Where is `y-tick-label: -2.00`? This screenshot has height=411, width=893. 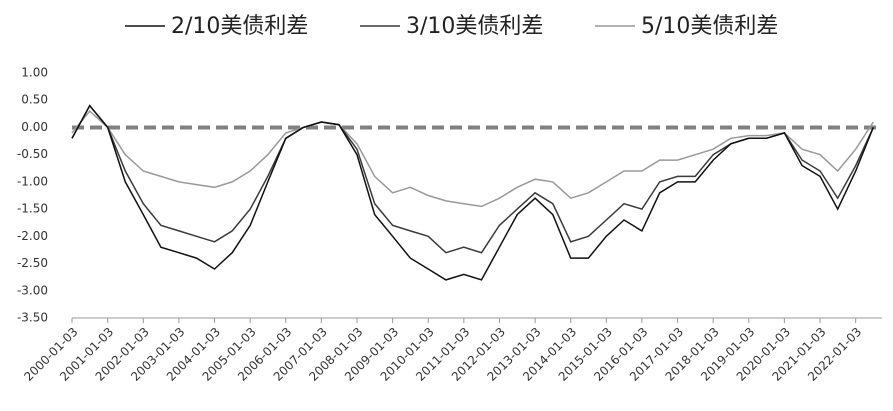 y-tick-label: -2.00 is located at coordinates (32, 236).